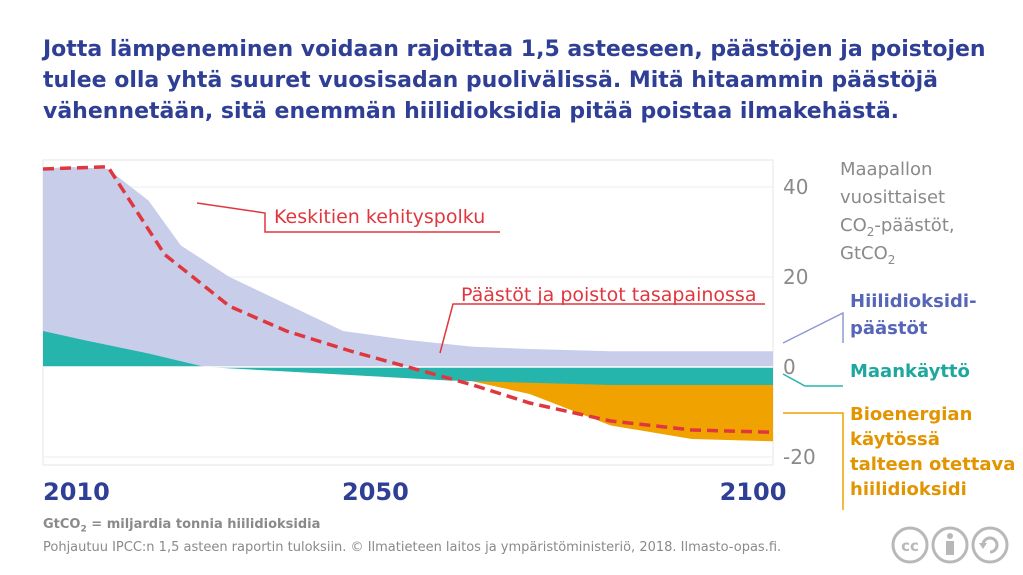 This screenshot has height=575, width=1023. Describe the element at coordinates (892, 197) in the screenshot. I see `ylabel-line-2: vuosittaiset` at that location.